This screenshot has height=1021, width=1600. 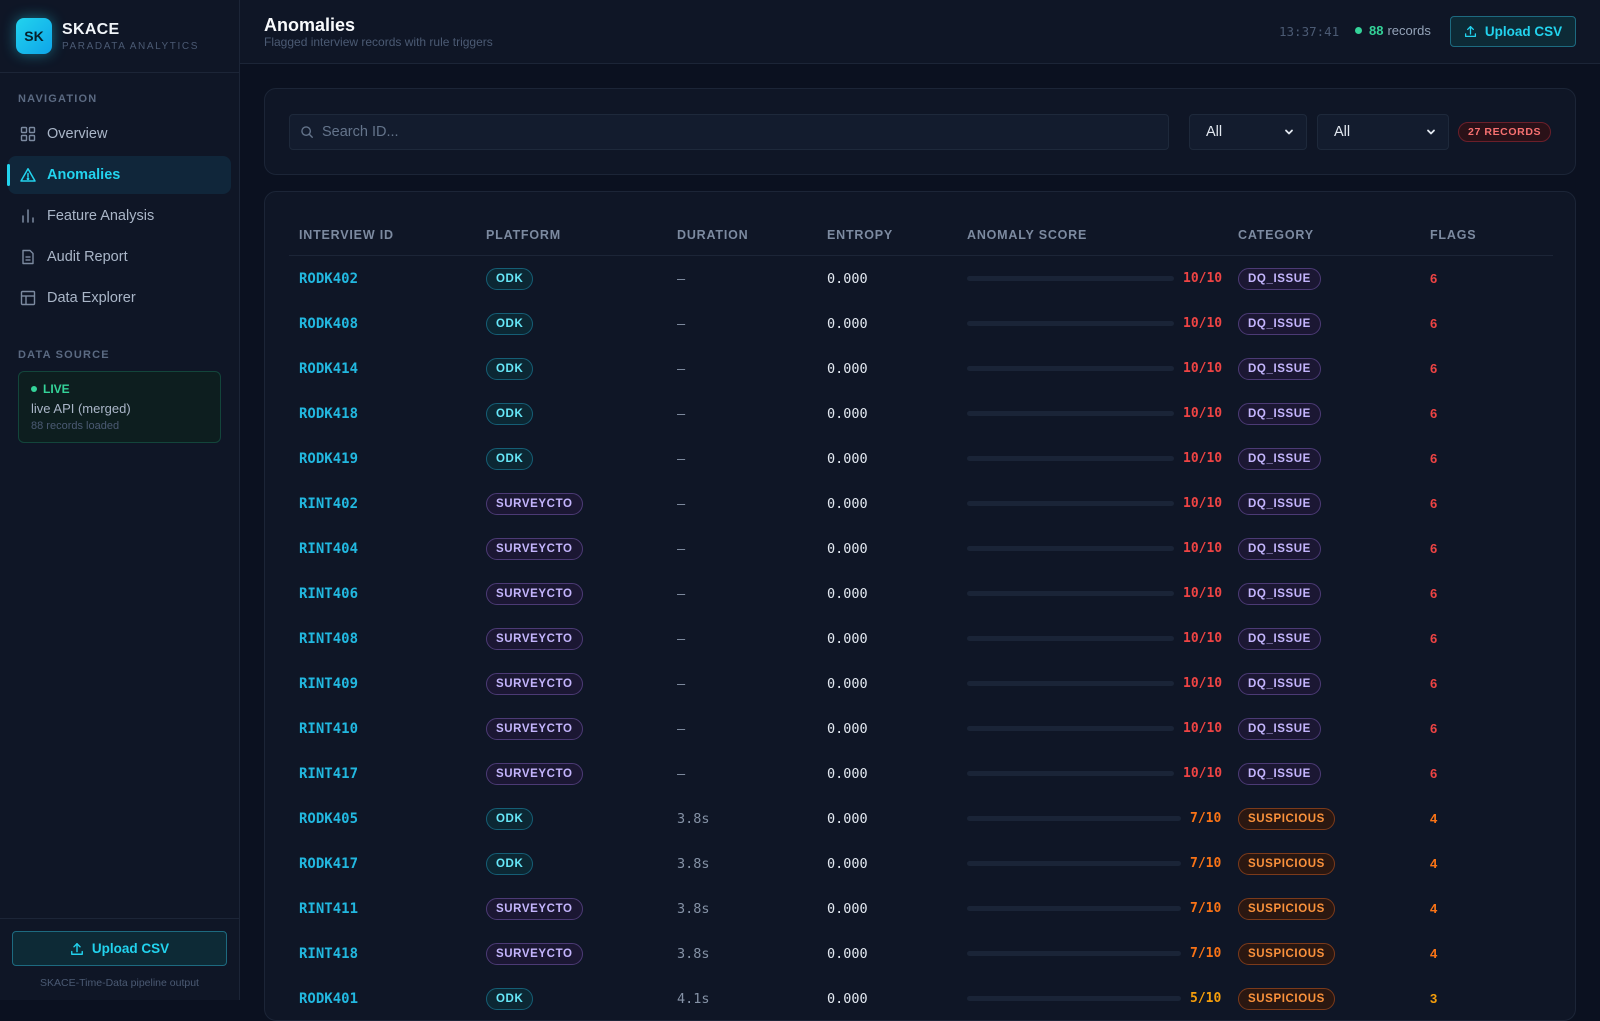 I want to click on table-row: RODK418 ODK — 0.000 10/10 DQ_ISSUE 6, so click(x=921, y=413).